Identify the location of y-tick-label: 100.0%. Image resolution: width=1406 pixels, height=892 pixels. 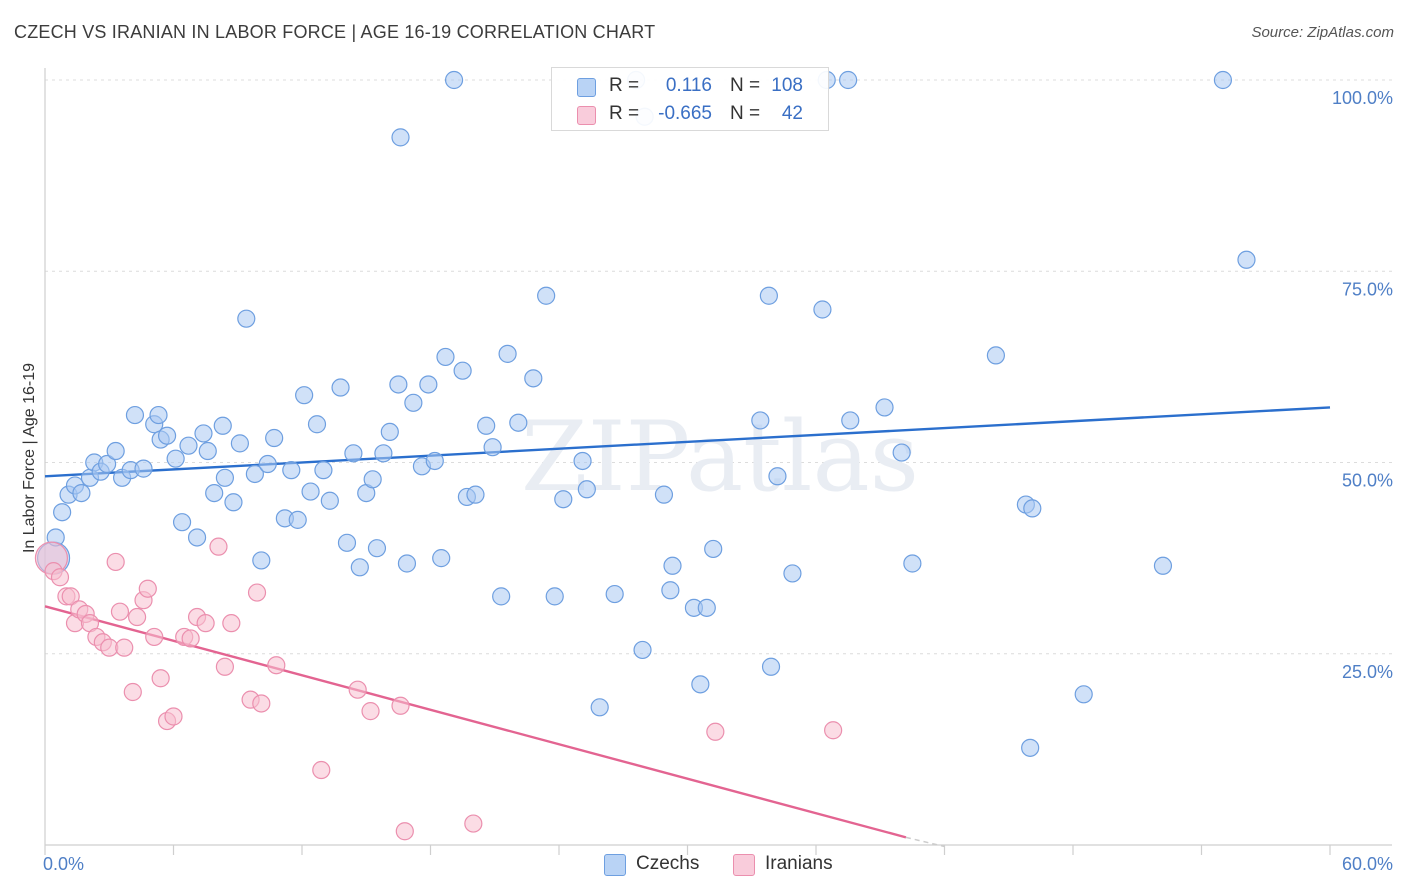
(1362, 98).